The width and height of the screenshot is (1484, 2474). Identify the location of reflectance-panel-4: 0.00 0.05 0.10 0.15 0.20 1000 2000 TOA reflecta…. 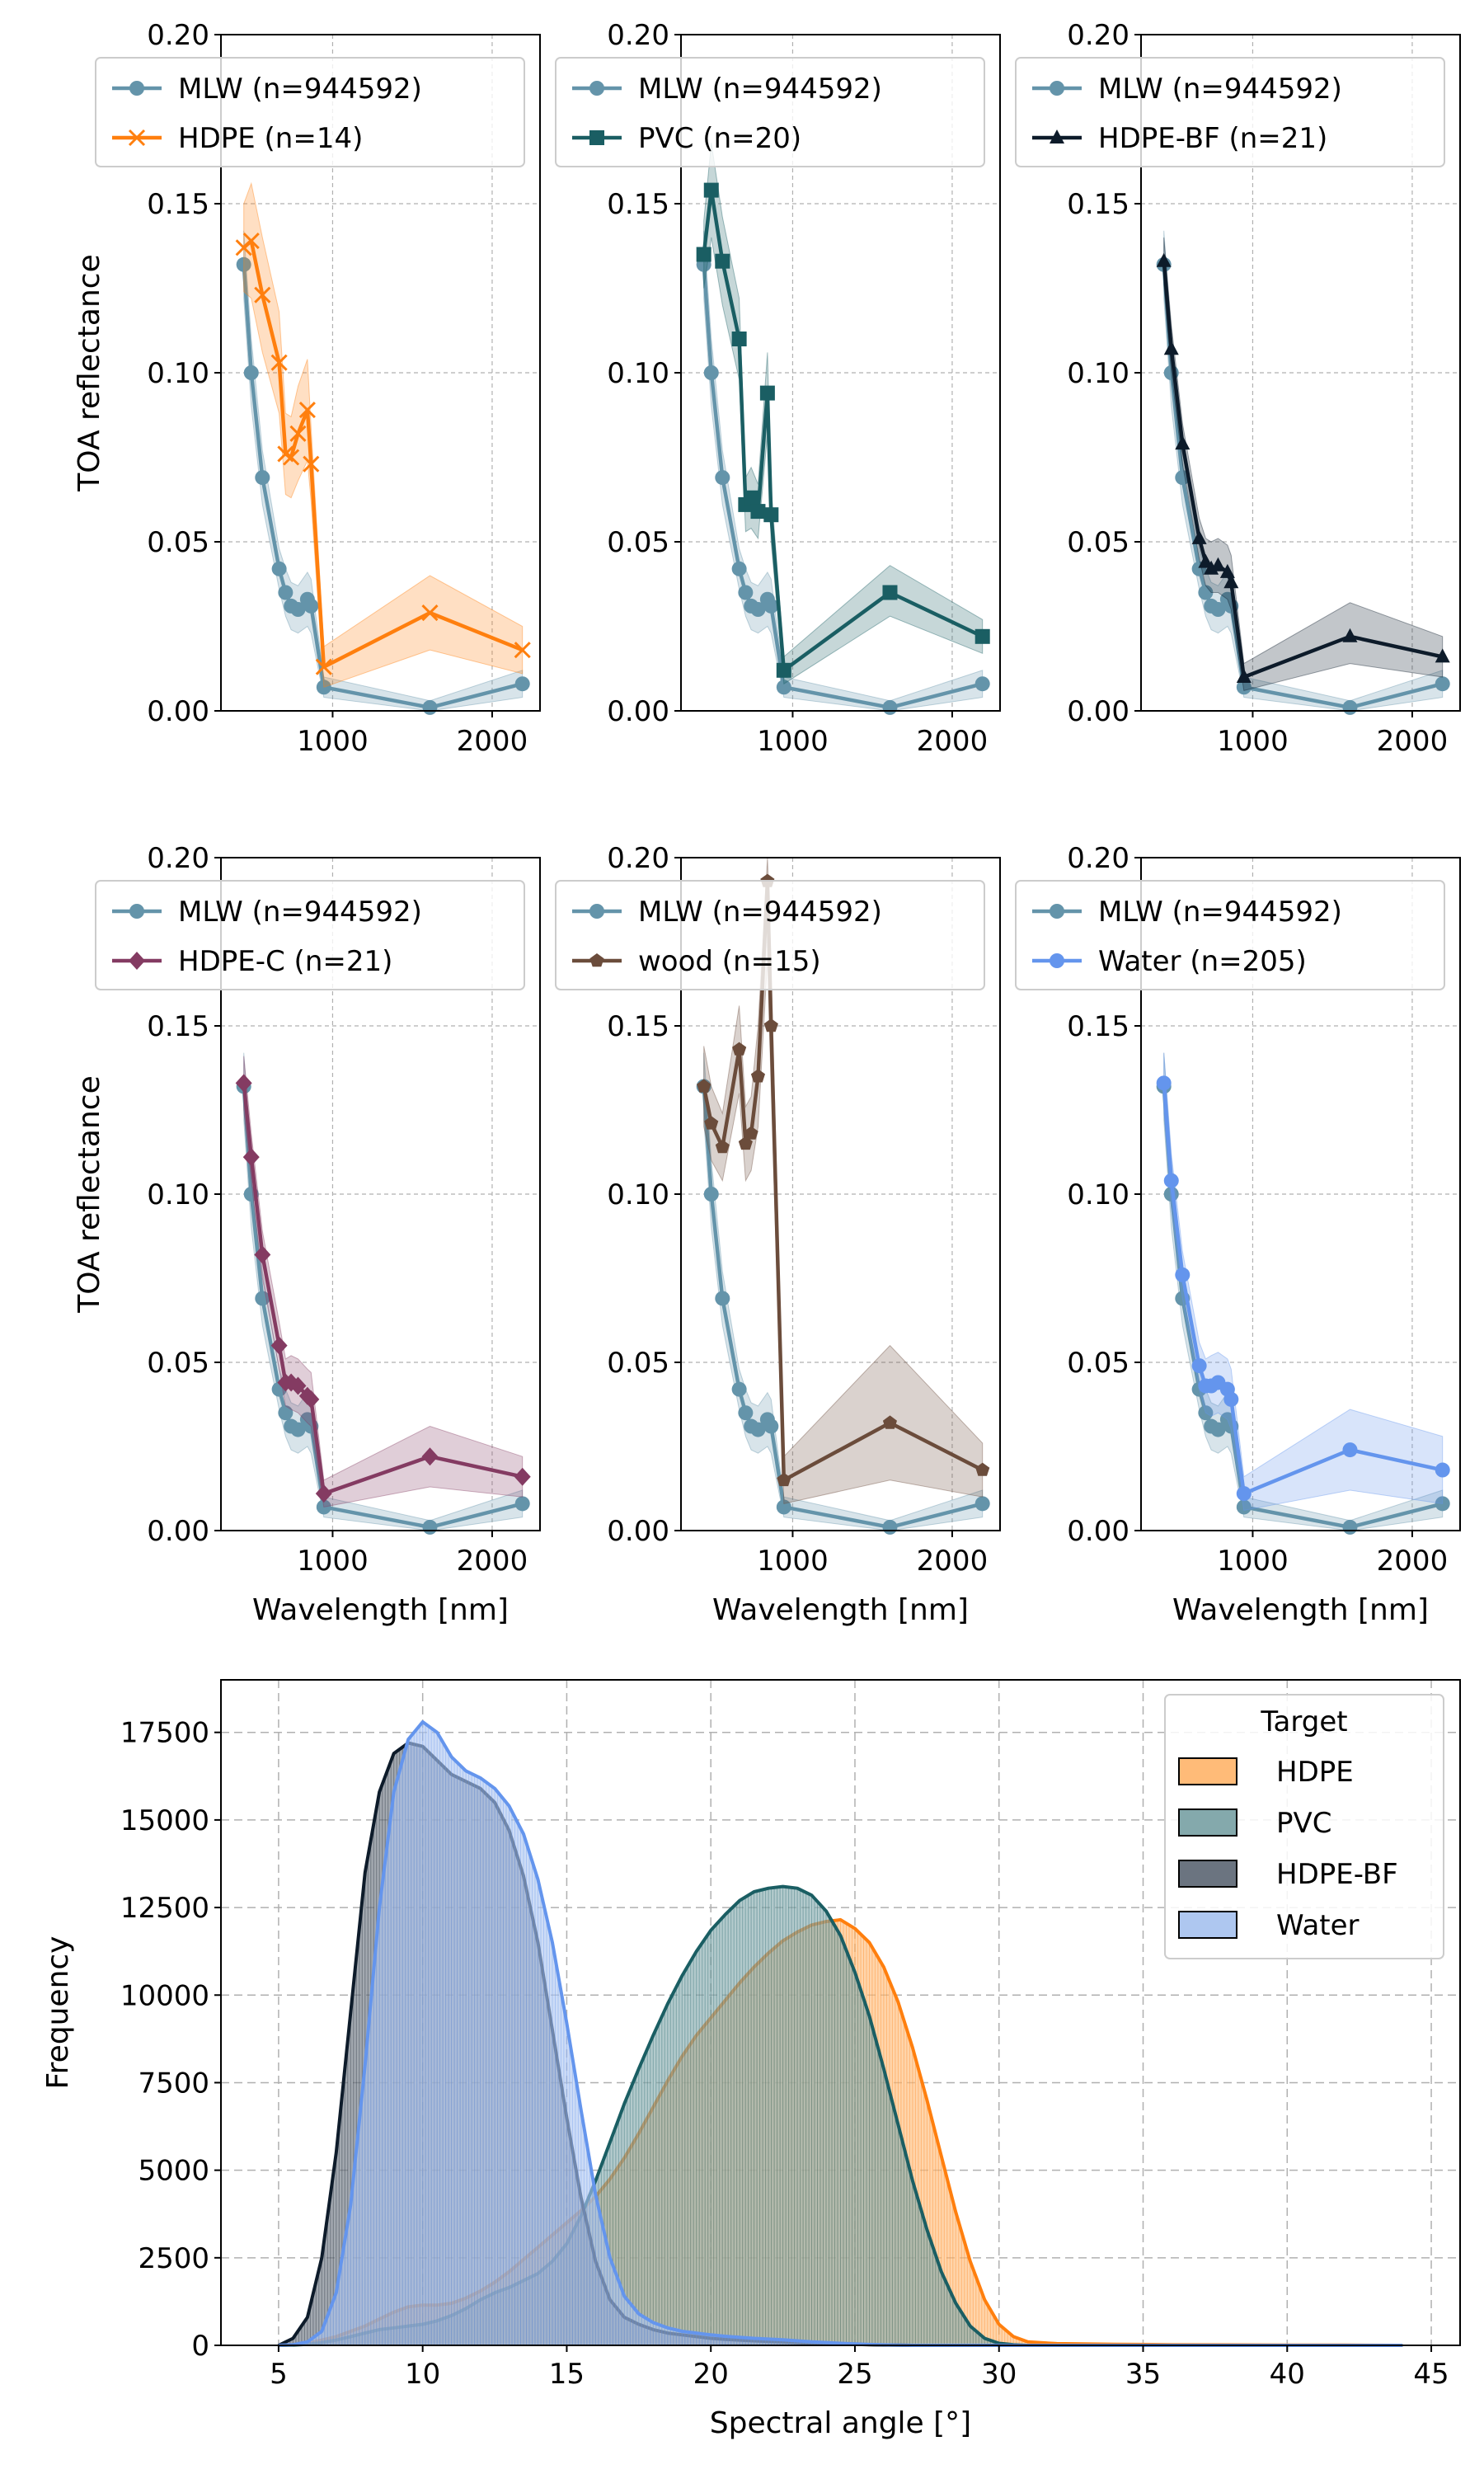
(307, 1234).